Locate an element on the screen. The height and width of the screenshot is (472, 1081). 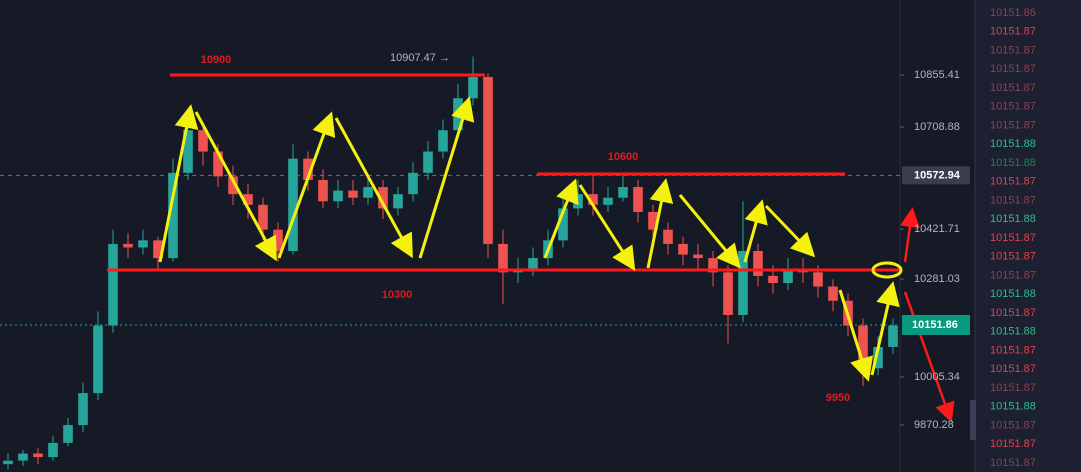
arrow-down is located at coordinates (929, 357).